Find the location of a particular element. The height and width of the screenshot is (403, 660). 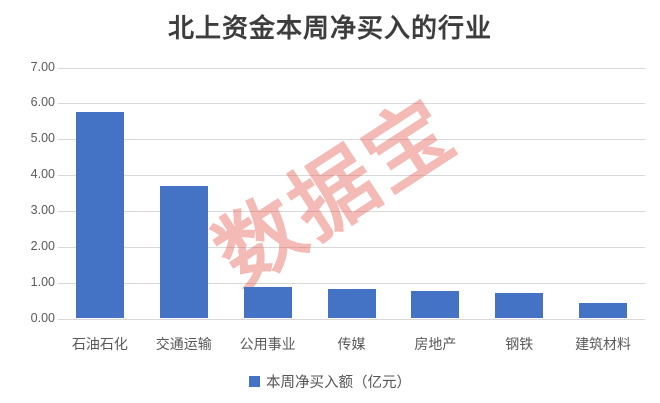

x-axis-tick-label: 钢铁 is located at coordinates (519, 343).